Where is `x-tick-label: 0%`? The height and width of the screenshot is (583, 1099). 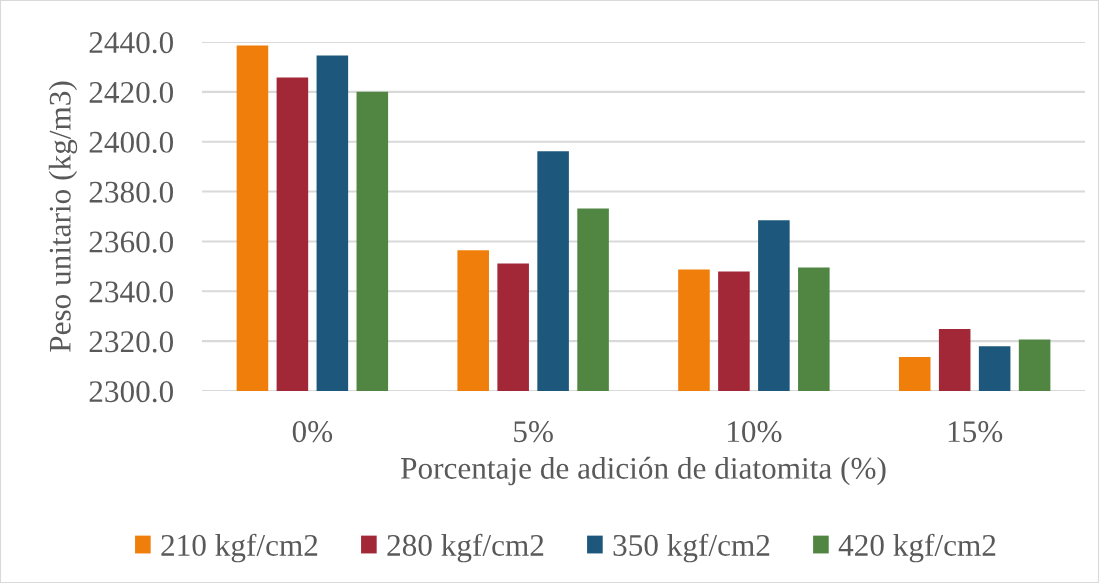 x-tick-label: 0% is located at coordinates (312, 432).